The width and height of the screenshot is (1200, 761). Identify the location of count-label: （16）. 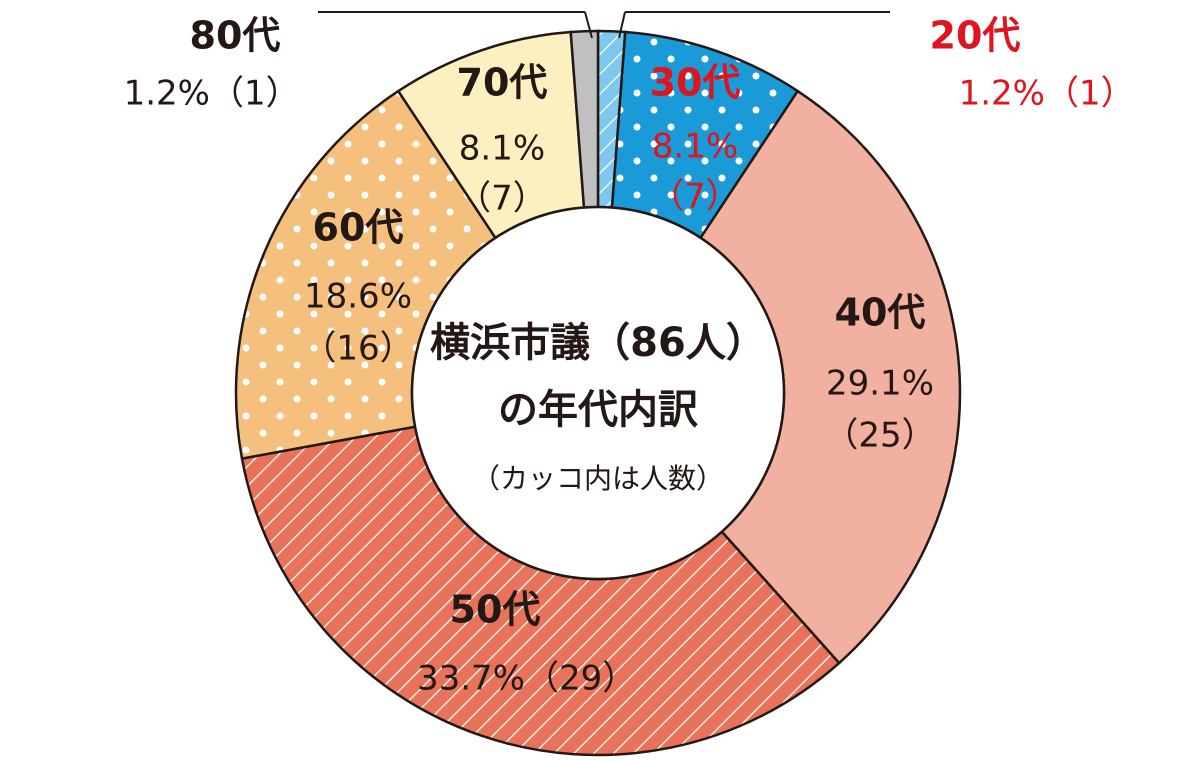
(357, 349).